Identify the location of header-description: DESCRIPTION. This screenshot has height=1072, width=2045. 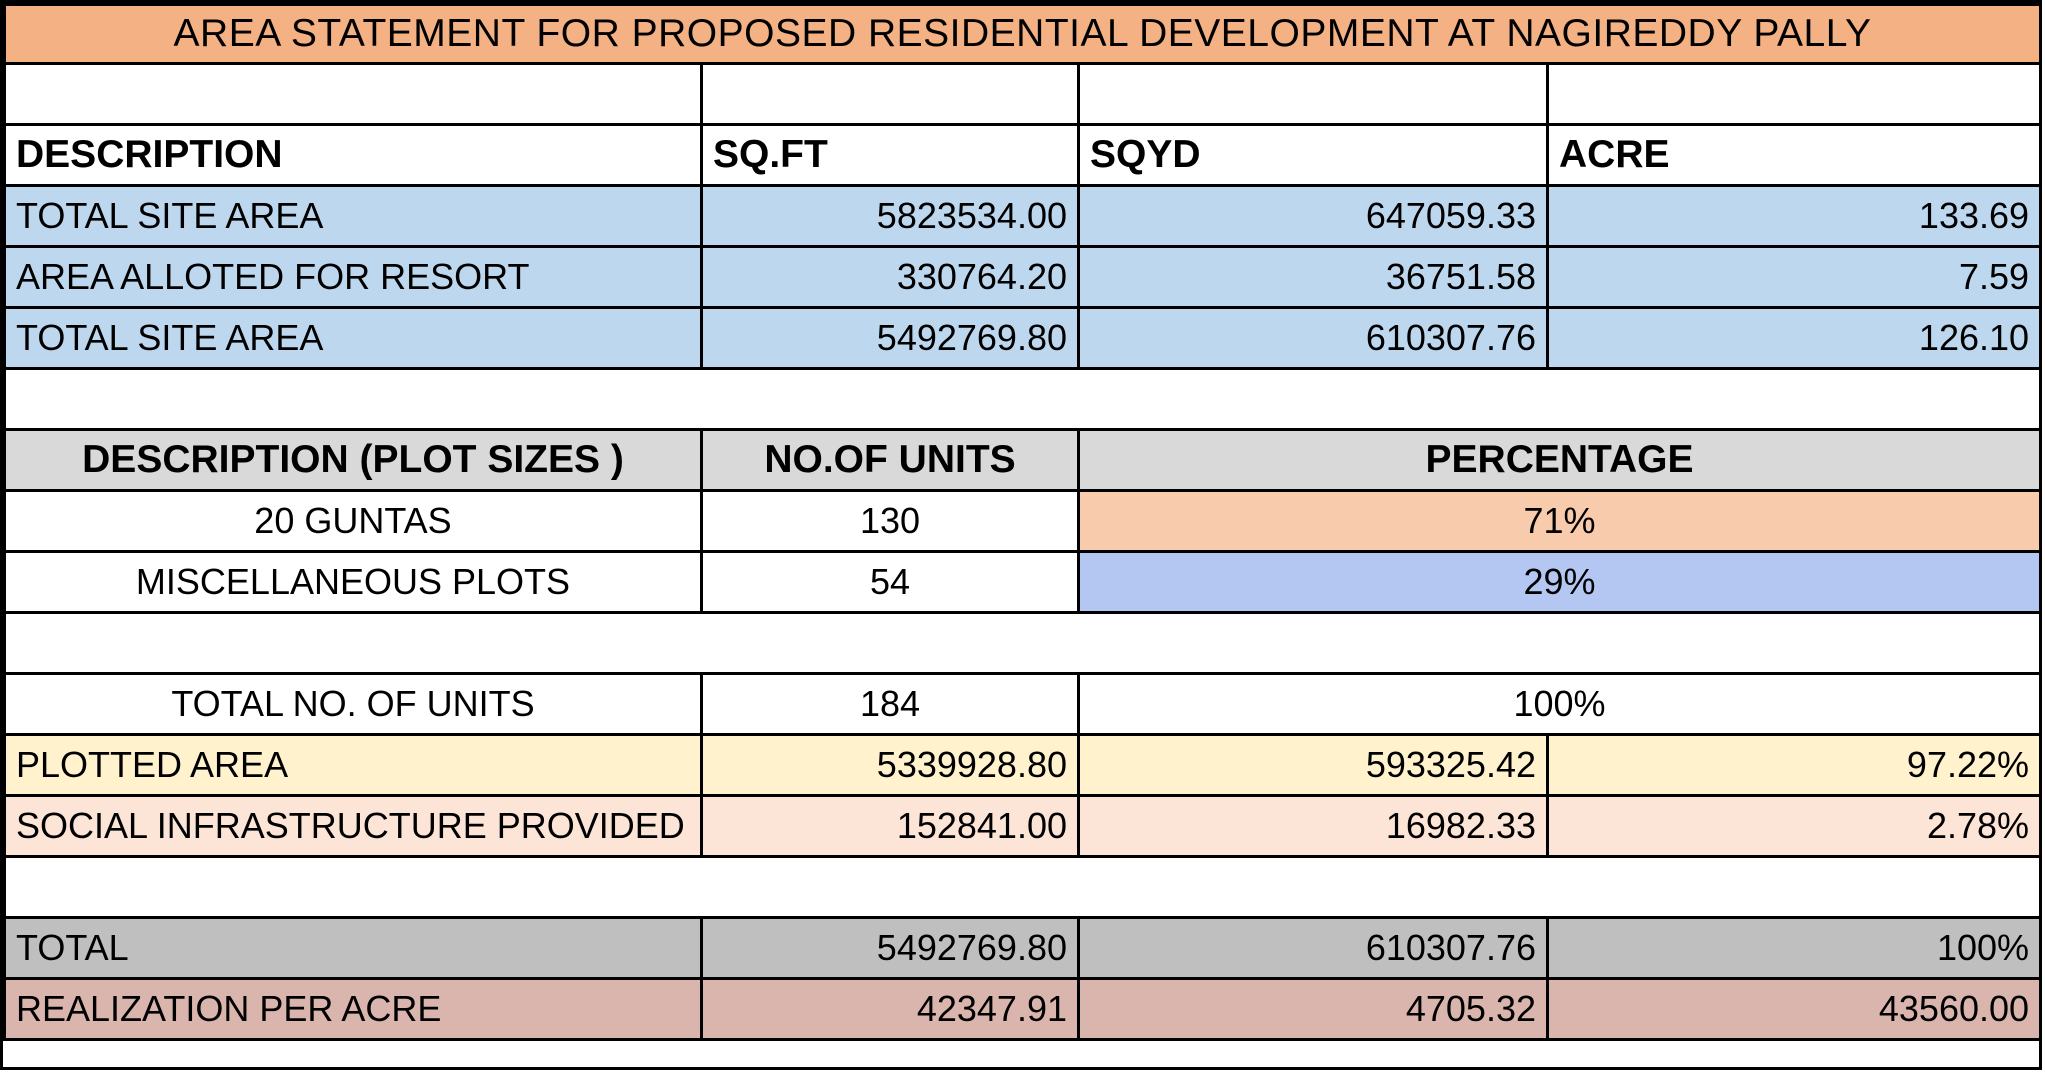
(353, 155).